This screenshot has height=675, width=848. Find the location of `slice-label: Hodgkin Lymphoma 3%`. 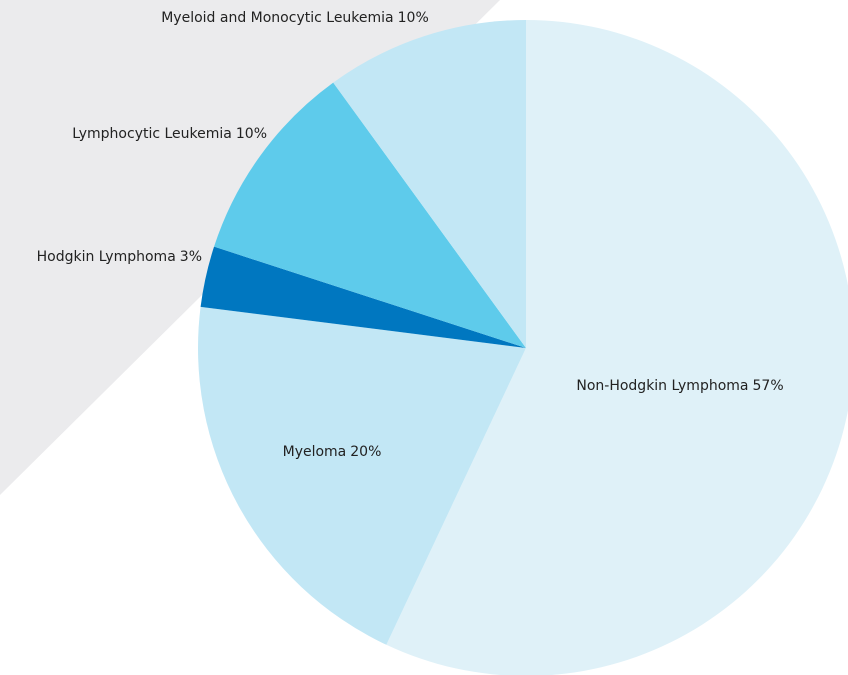

slice-label: Hodgkin Lymphoma 3% is located at coordinates (119, 257).